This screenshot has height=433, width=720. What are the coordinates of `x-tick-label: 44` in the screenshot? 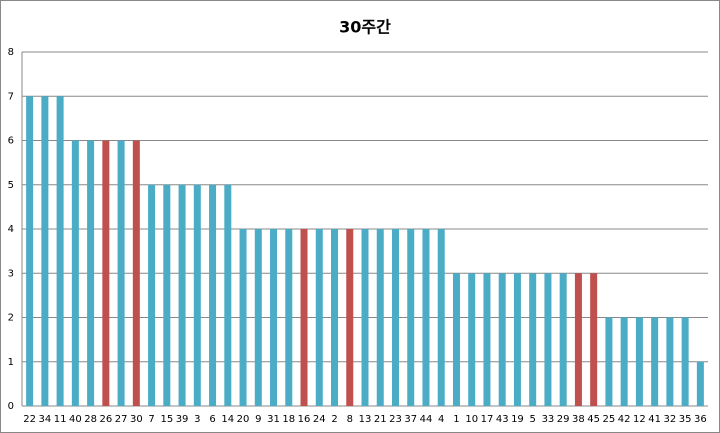 It's located at (426, 419).